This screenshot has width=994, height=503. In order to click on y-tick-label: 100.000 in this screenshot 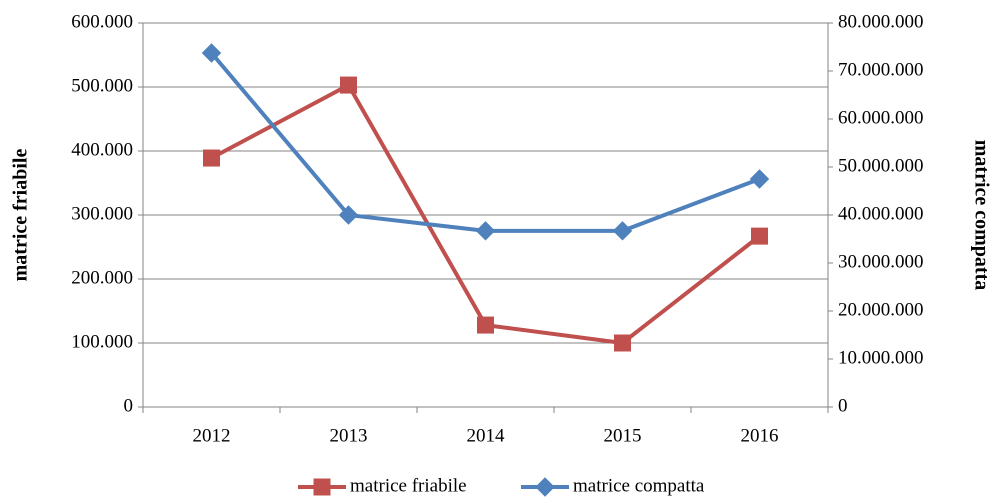, I will do `click(102, 341)`.